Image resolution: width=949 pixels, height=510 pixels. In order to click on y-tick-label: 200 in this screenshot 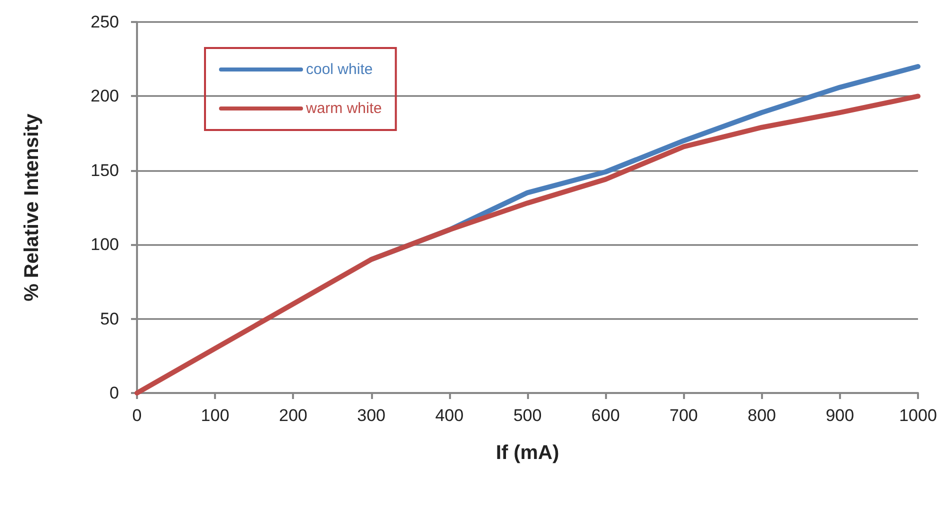, I will do `click(104, 96)`.